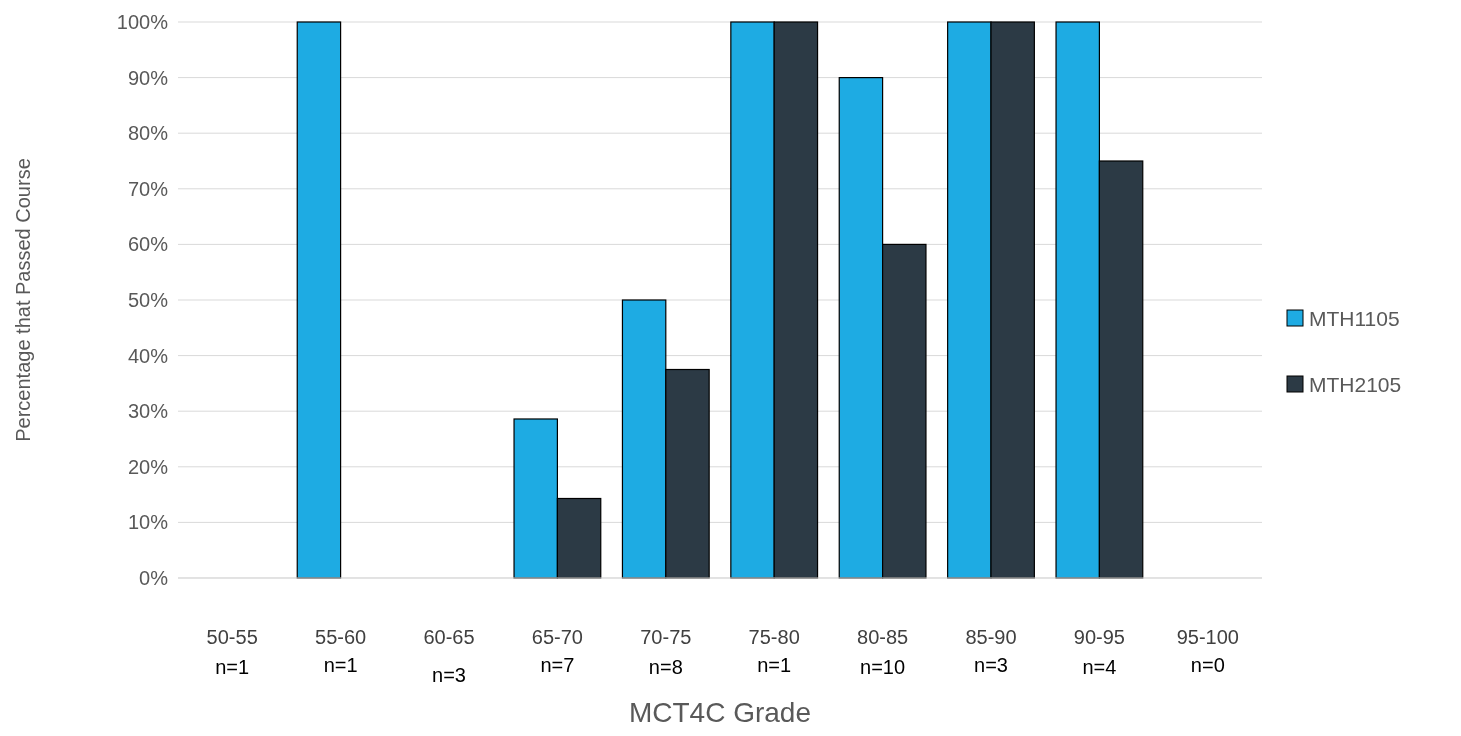 The height and width of the screenshot is (736, 1461). What do you see at coordinates (154, 578) in the screenshot?
I see `y-tick-label: 0%` at bounding box center [154, 578].